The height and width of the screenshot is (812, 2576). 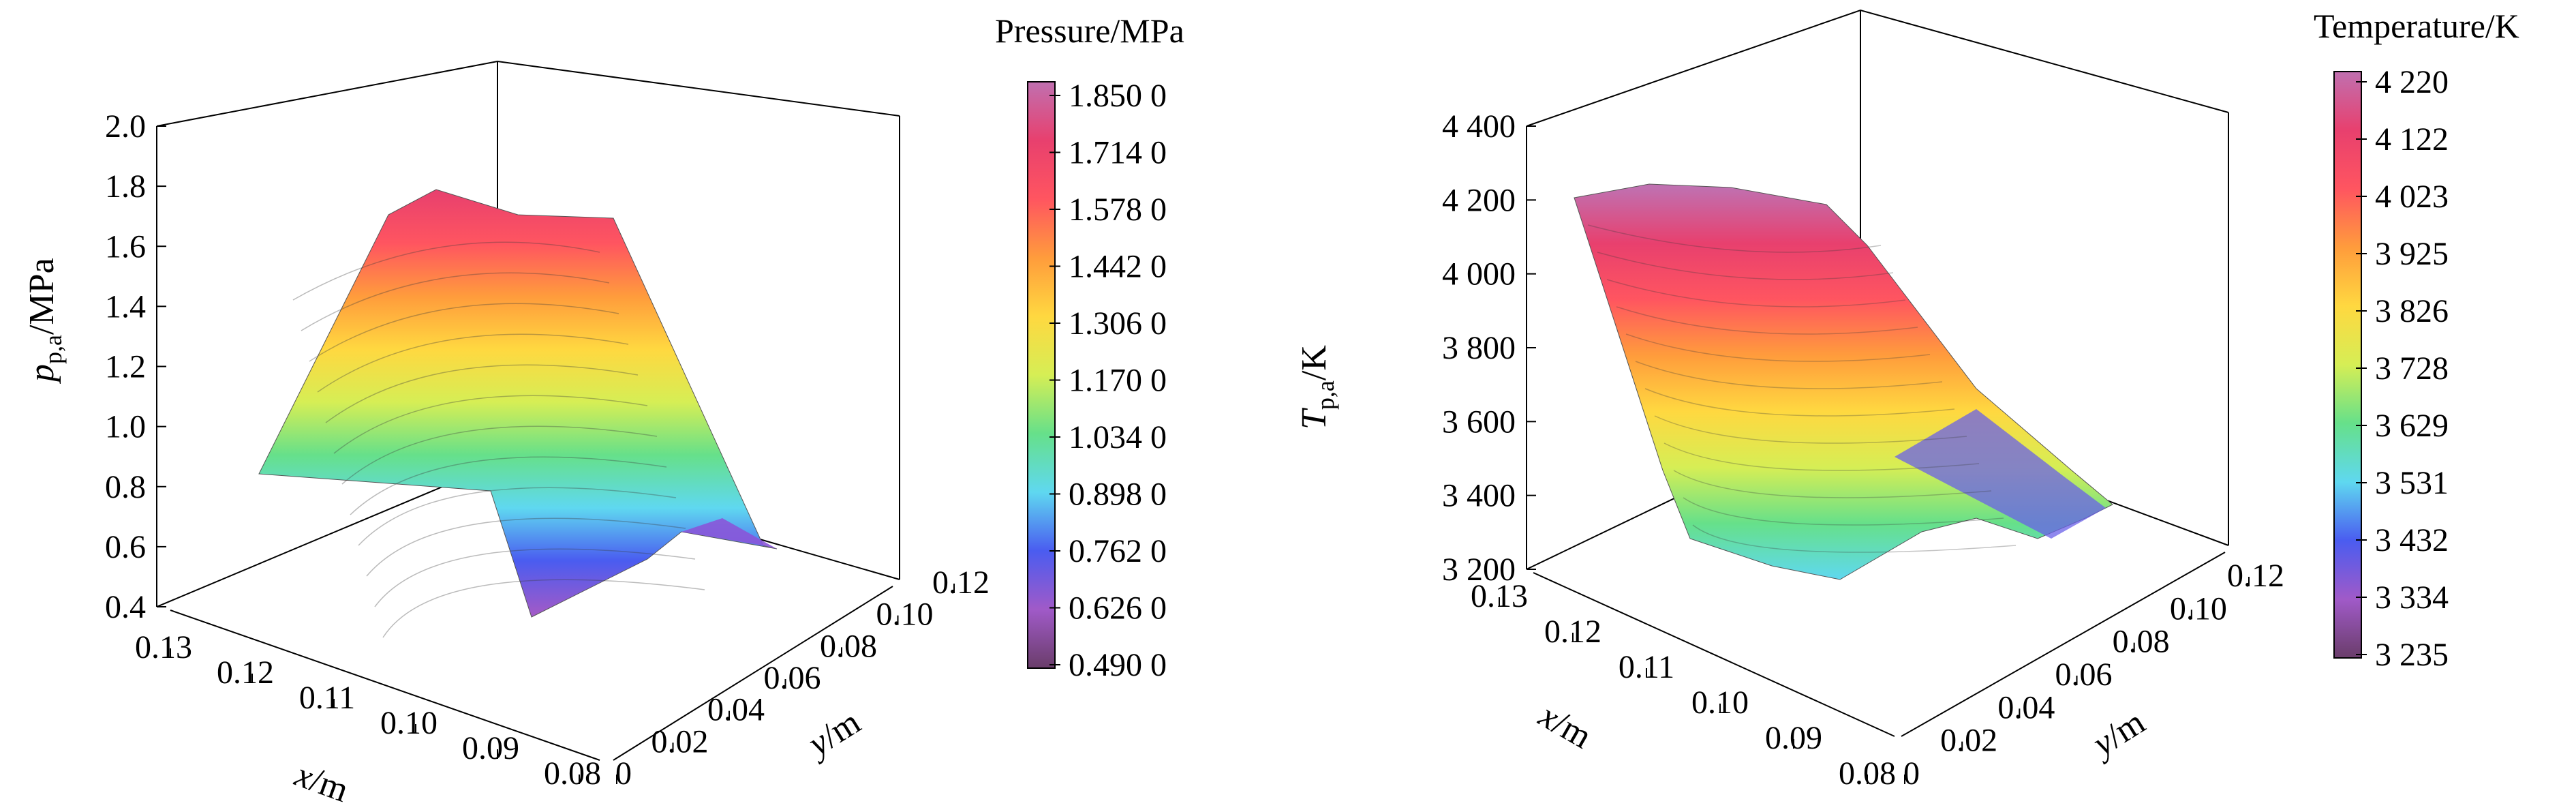 What do you see at coordinates (2001, 474) in the screenshot?
I see `temperature-surface-low-ridge` at bounding box center [2001, 474].